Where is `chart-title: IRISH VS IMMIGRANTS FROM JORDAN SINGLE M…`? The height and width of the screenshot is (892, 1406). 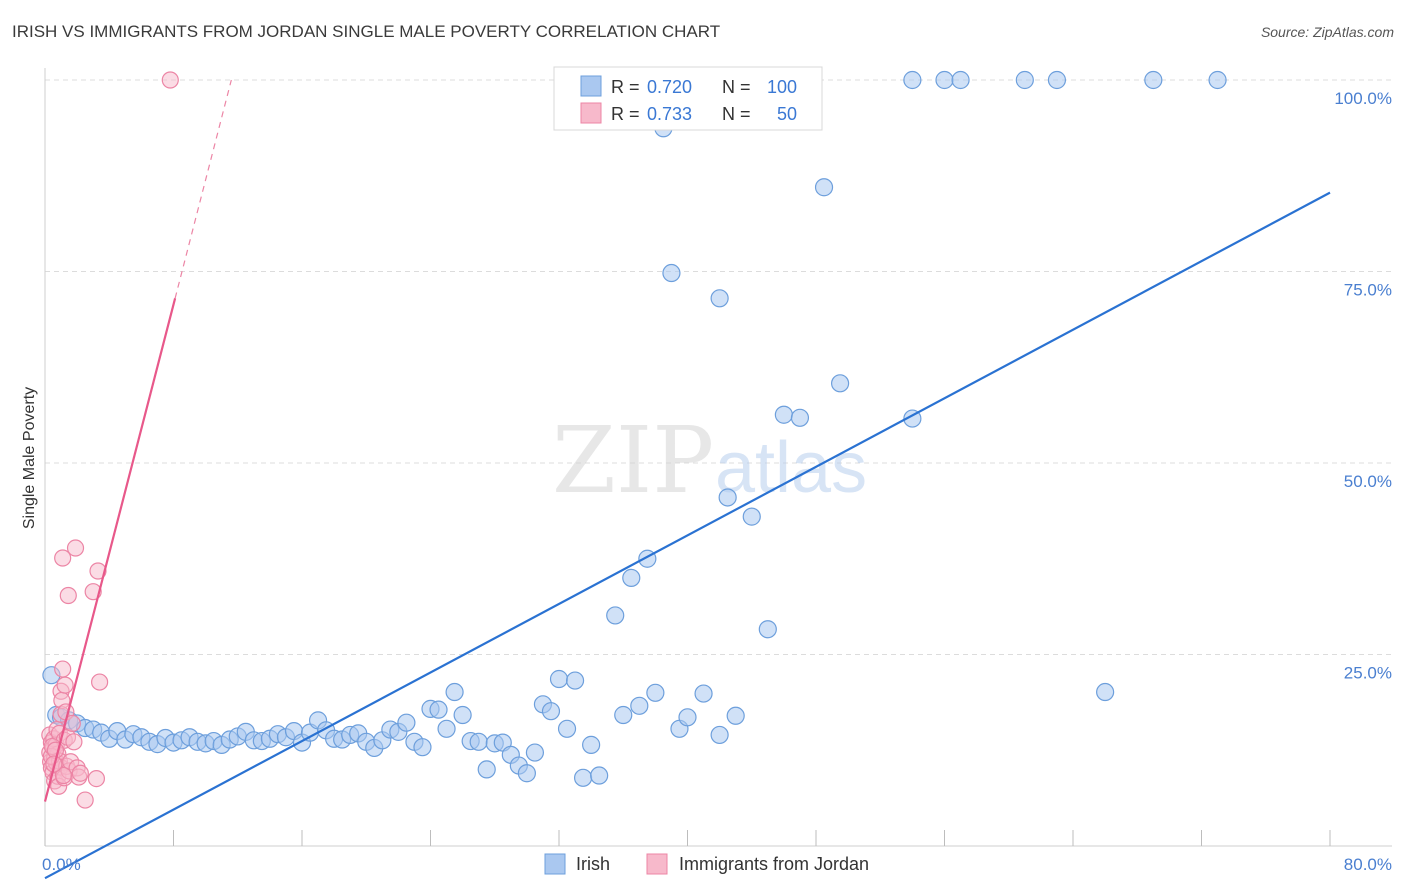
chart-title: IRISH VS IMMIGRANTS FROM JORDAN SINGLE M… is located at coordinates (366, 31).